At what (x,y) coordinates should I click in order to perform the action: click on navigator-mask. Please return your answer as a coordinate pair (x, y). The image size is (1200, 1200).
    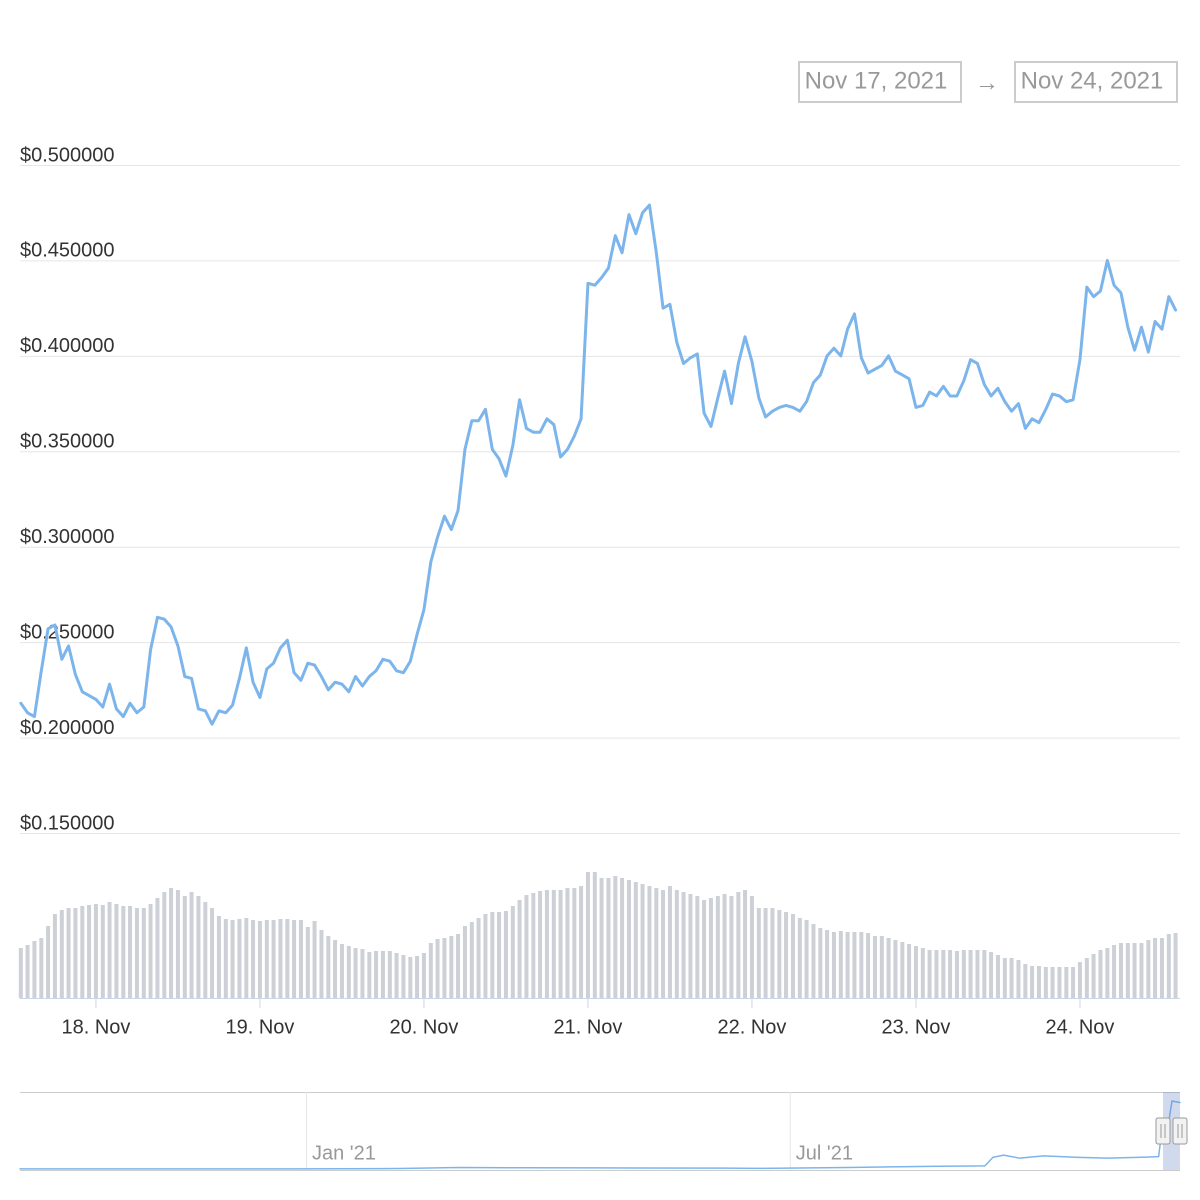
    Looking at the image, I should click on (1171, 1131).